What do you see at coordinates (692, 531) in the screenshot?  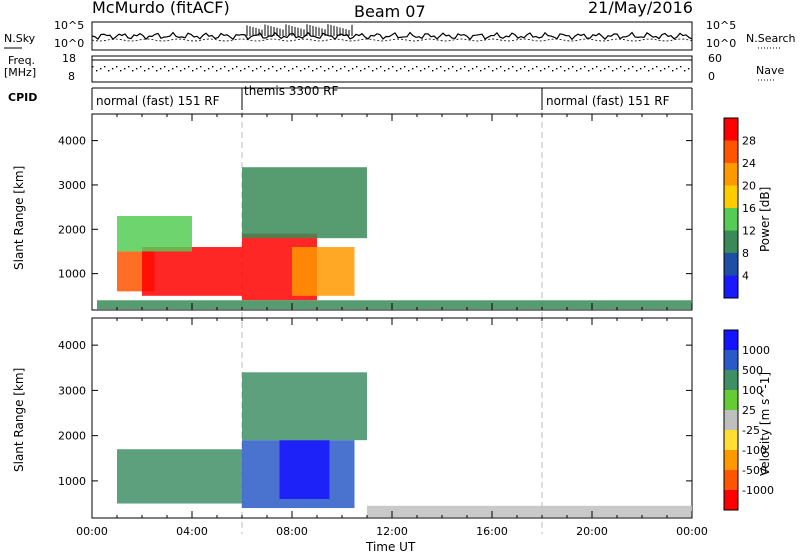 I see `xtick-label: 00:00` at bounding box center [692, 531].